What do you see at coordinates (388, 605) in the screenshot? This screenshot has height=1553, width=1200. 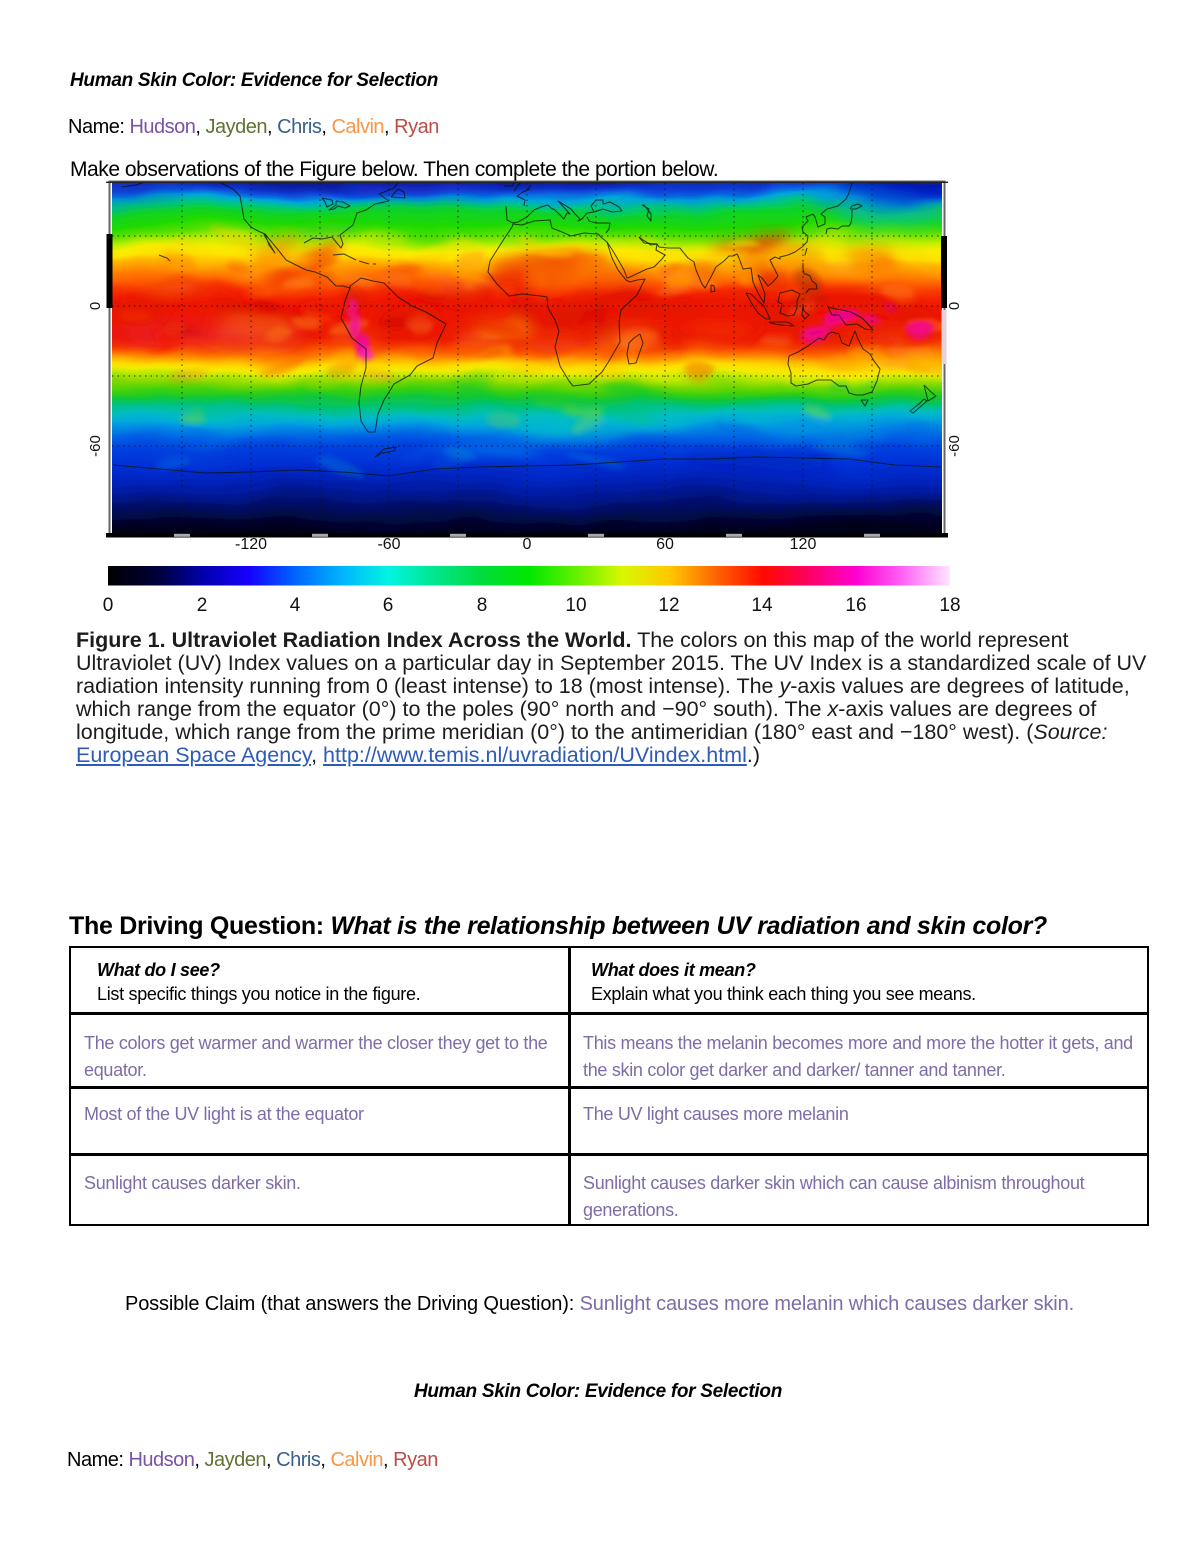 I see `svg-text: 6` at bounding box center [388, 605].